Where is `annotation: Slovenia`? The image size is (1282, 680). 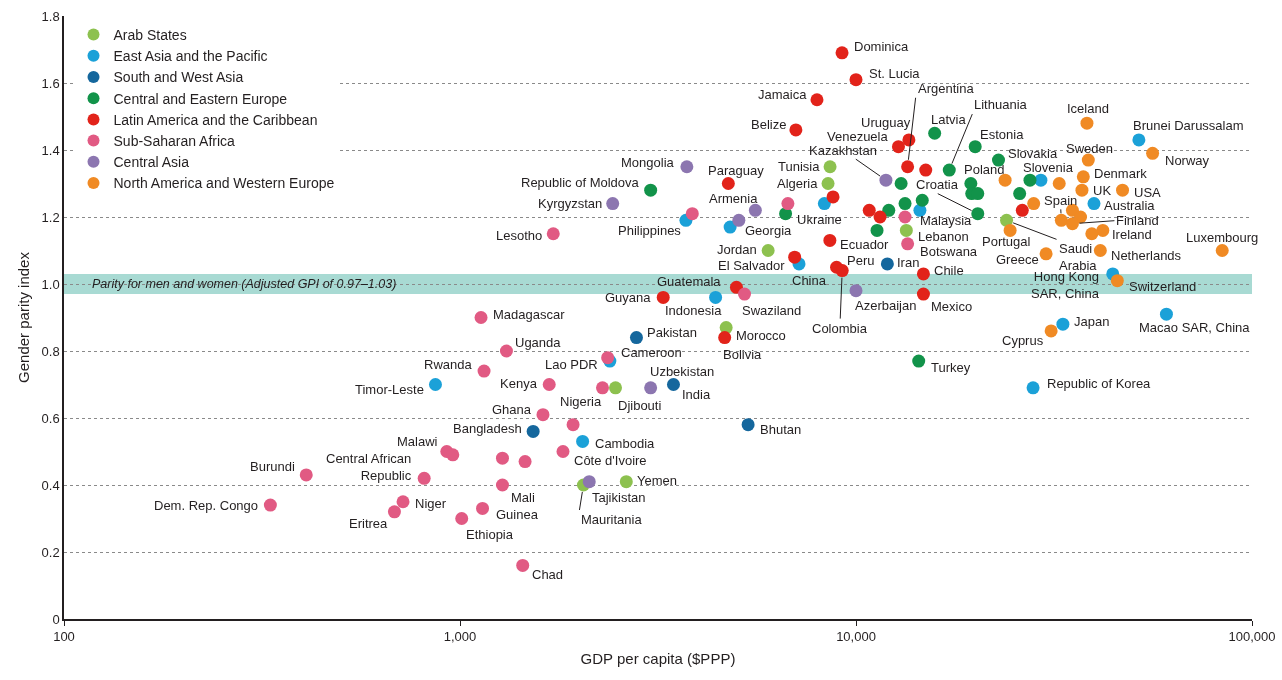 annotation: Slovenia is located at coordinates (1048, 167).